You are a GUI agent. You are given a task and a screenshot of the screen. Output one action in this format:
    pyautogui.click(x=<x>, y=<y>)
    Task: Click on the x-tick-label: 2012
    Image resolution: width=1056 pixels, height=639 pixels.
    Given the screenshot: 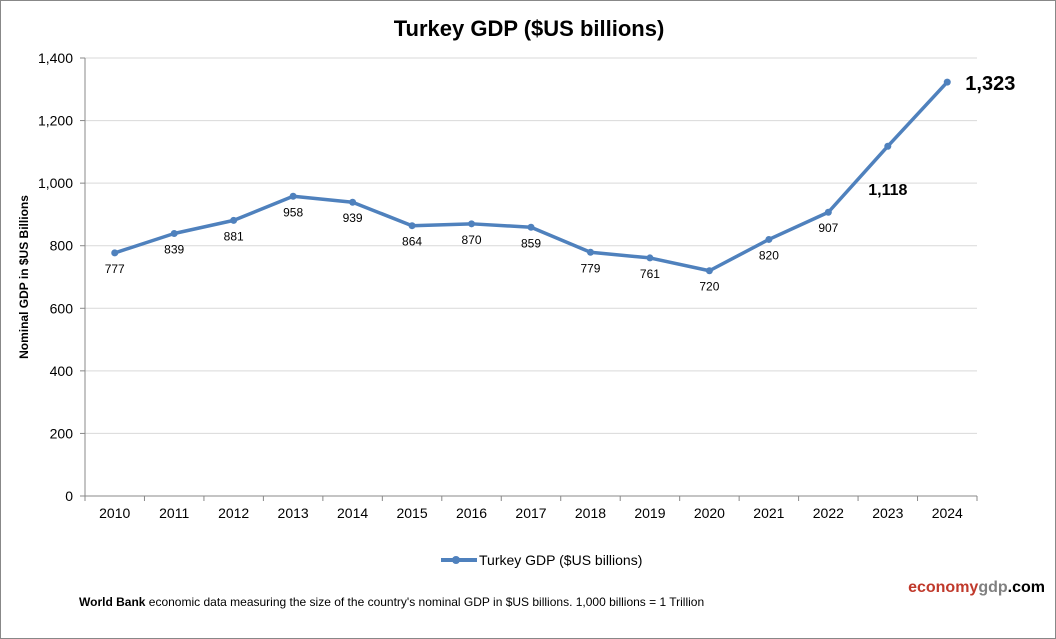 What is the action you would take?
    pyautogui.click(x=233, y=513)
    